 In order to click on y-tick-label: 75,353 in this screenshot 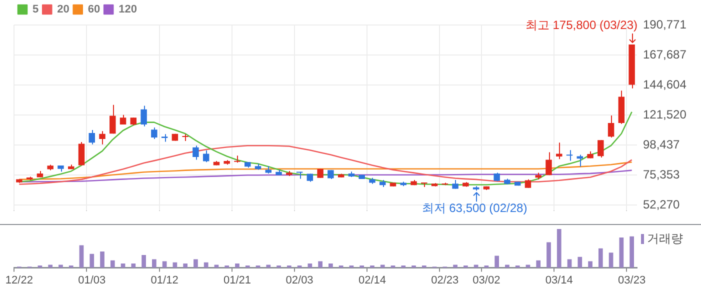, I will do `click(661, 175)`.